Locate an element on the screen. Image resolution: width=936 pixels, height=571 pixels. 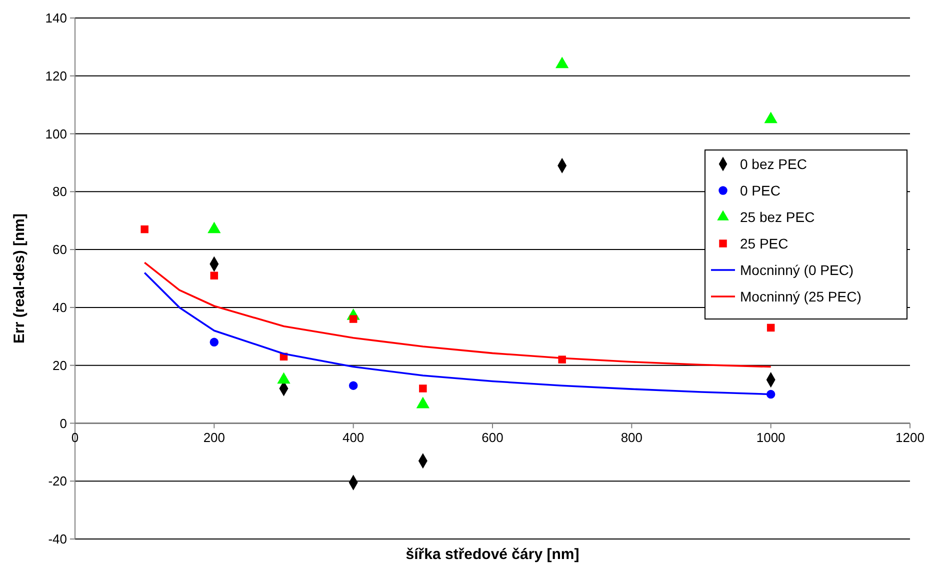
x-axis-title: šířka středové čáry [nm] is located at coordinates (493, 554).